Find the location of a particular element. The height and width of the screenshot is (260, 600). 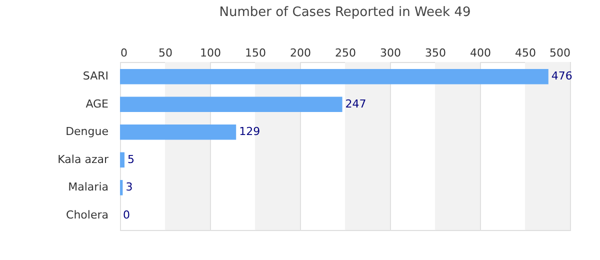

x-tick-label: 100 is located at coordinates (210, 53).